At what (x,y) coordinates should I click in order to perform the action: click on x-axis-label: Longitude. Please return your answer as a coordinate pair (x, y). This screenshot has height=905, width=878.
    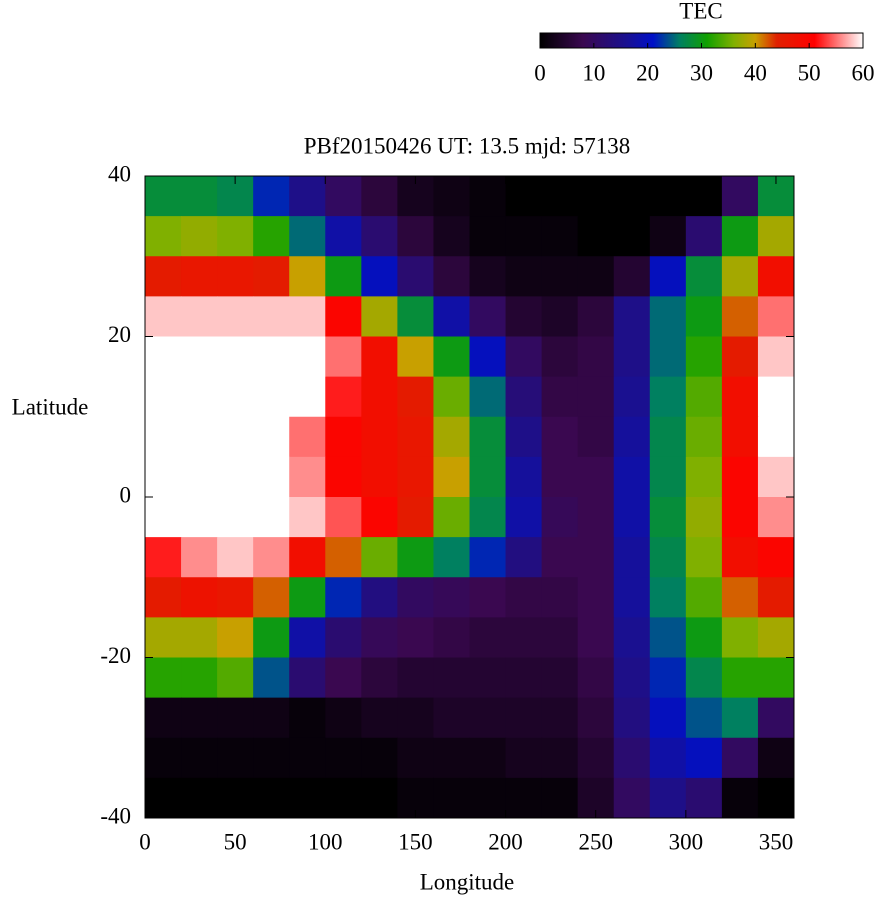
    Looking at the image, I should click on (467, 881).